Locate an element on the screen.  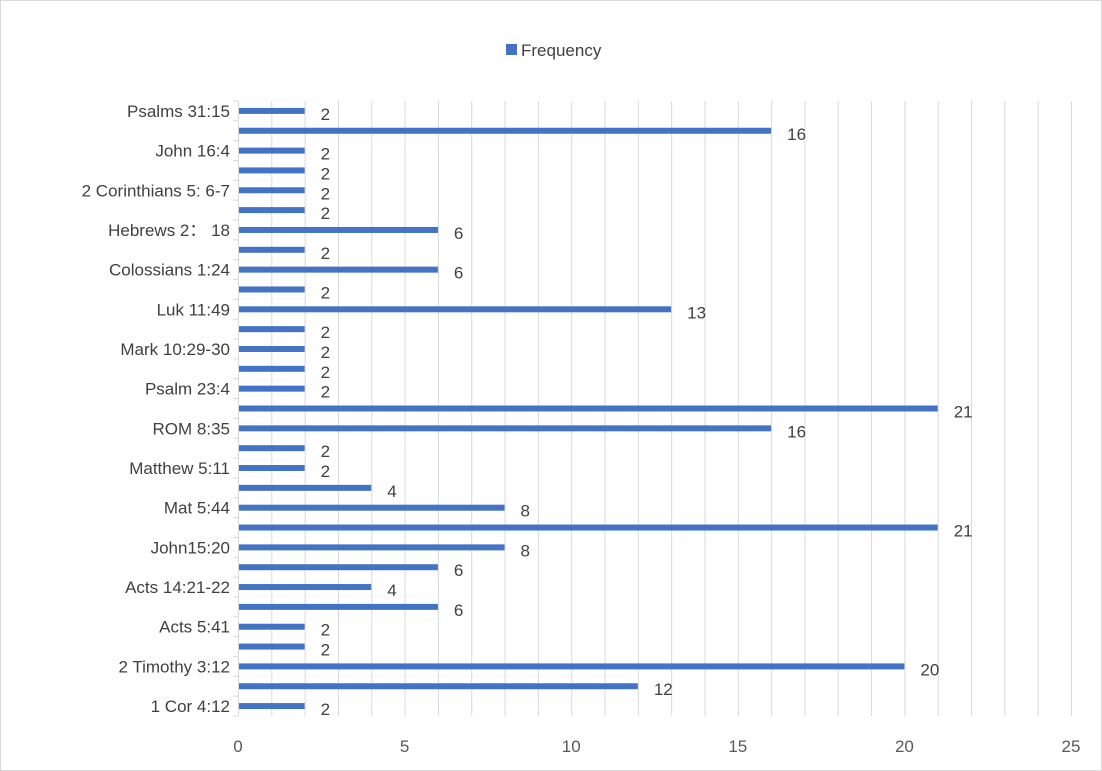
category-label: John 16:4 is located at coordinates (192, 151).